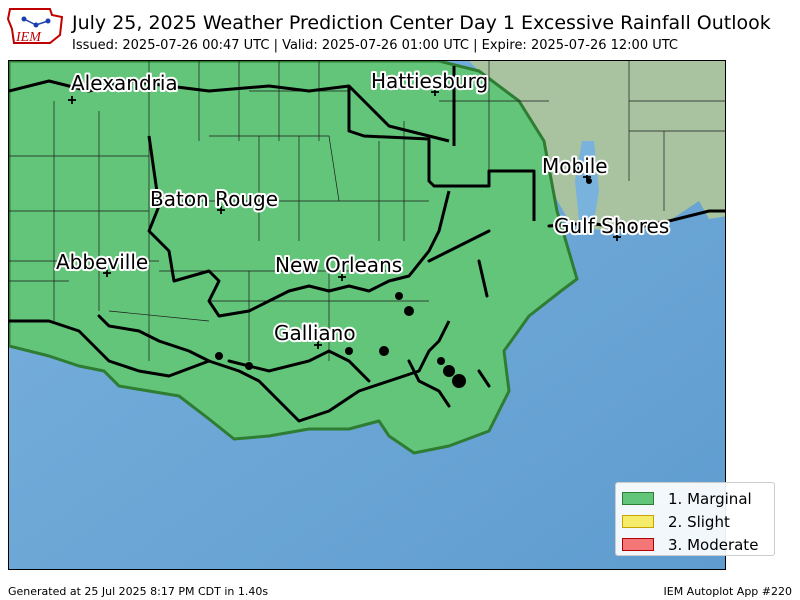 The width and height of the screenshot is (800, 600). I want to click on legend-item-marginal: 1. Marginal, so click(698, 498).